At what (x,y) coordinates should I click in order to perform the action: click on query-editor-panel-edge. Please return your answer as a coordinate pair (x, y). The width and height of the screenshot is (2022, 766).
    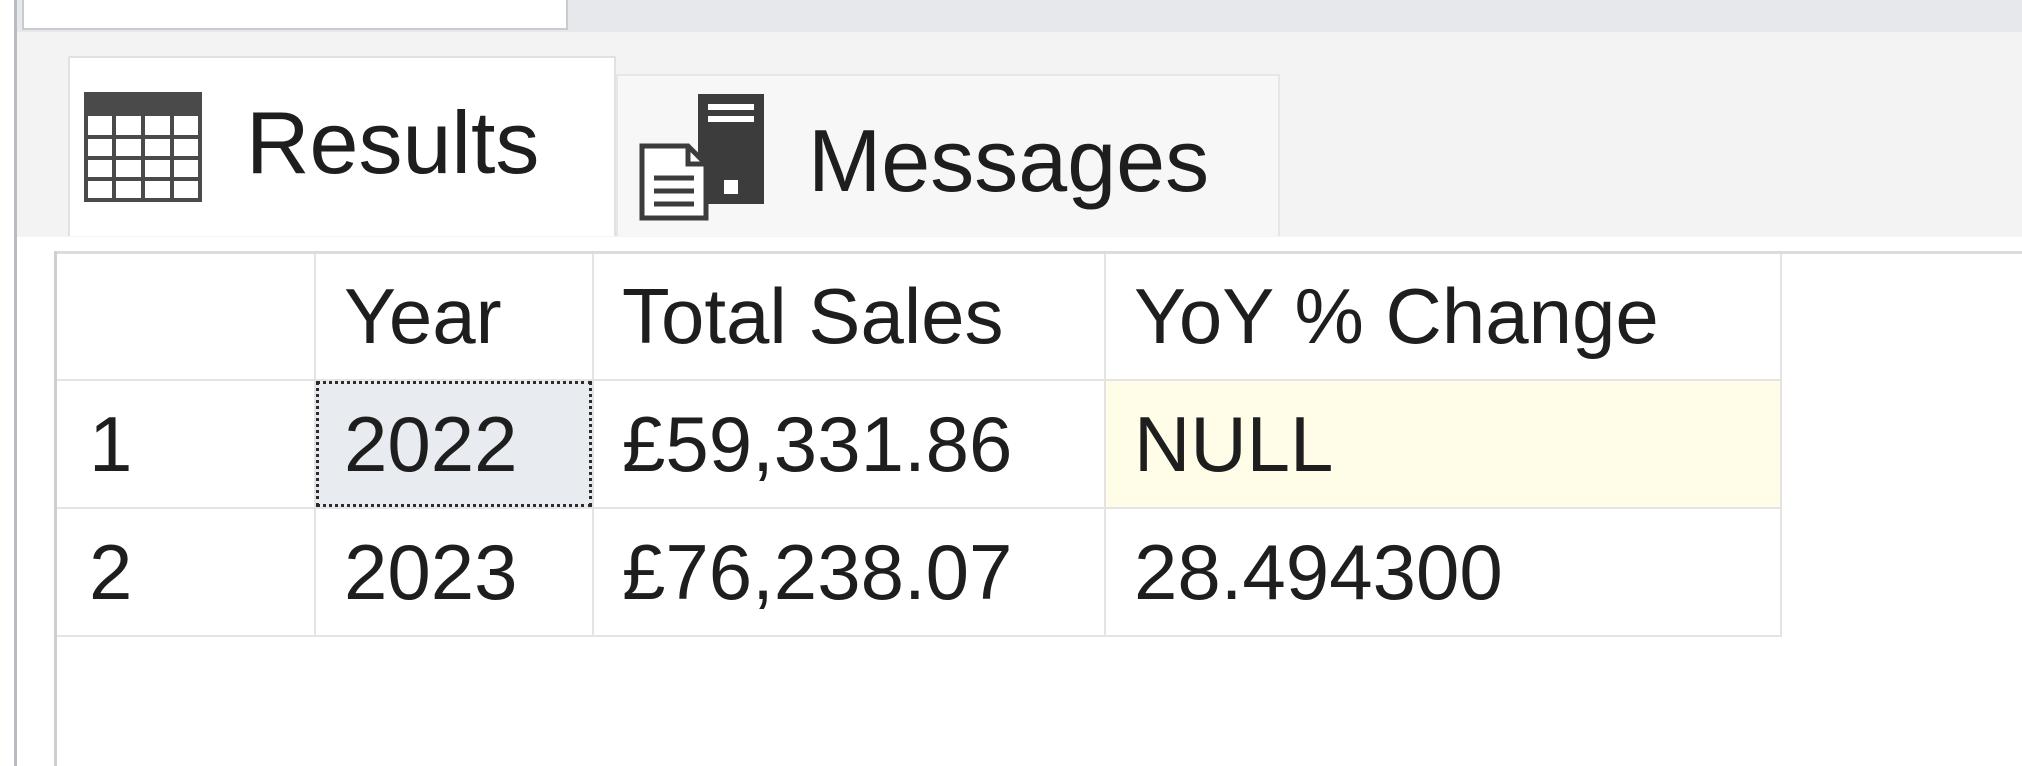
    Looking at the image, I should click on (295, 15).